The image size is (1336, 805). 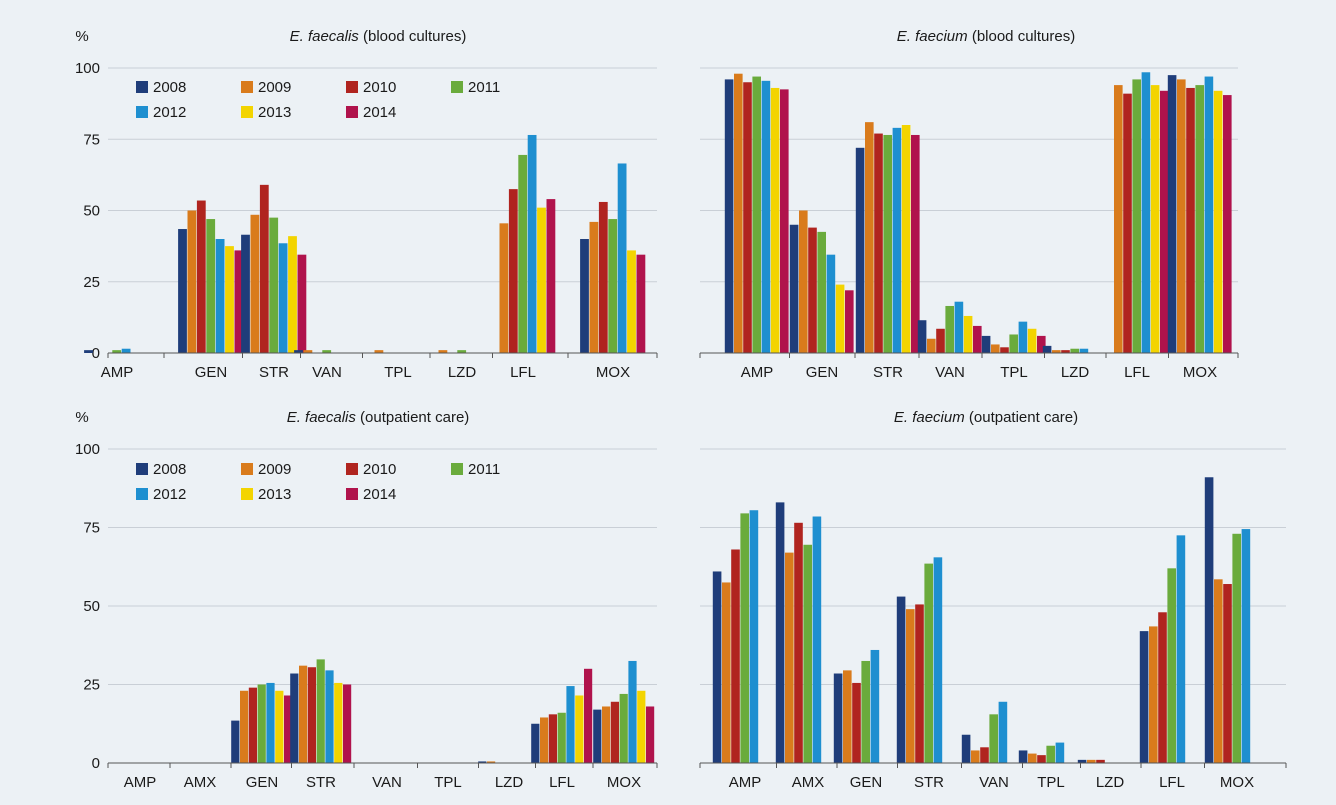 What do you see at coordinates (91, 139) in the screenshot?
I see `y-tick-label: 75` at bounding box center [91, 139].